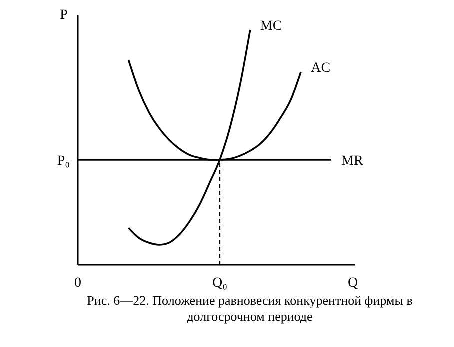  I want to click on text: Рис. 6—22. Положение равновесия конкурентной фирмы в долгосрочном периоде, so click(250, 308).